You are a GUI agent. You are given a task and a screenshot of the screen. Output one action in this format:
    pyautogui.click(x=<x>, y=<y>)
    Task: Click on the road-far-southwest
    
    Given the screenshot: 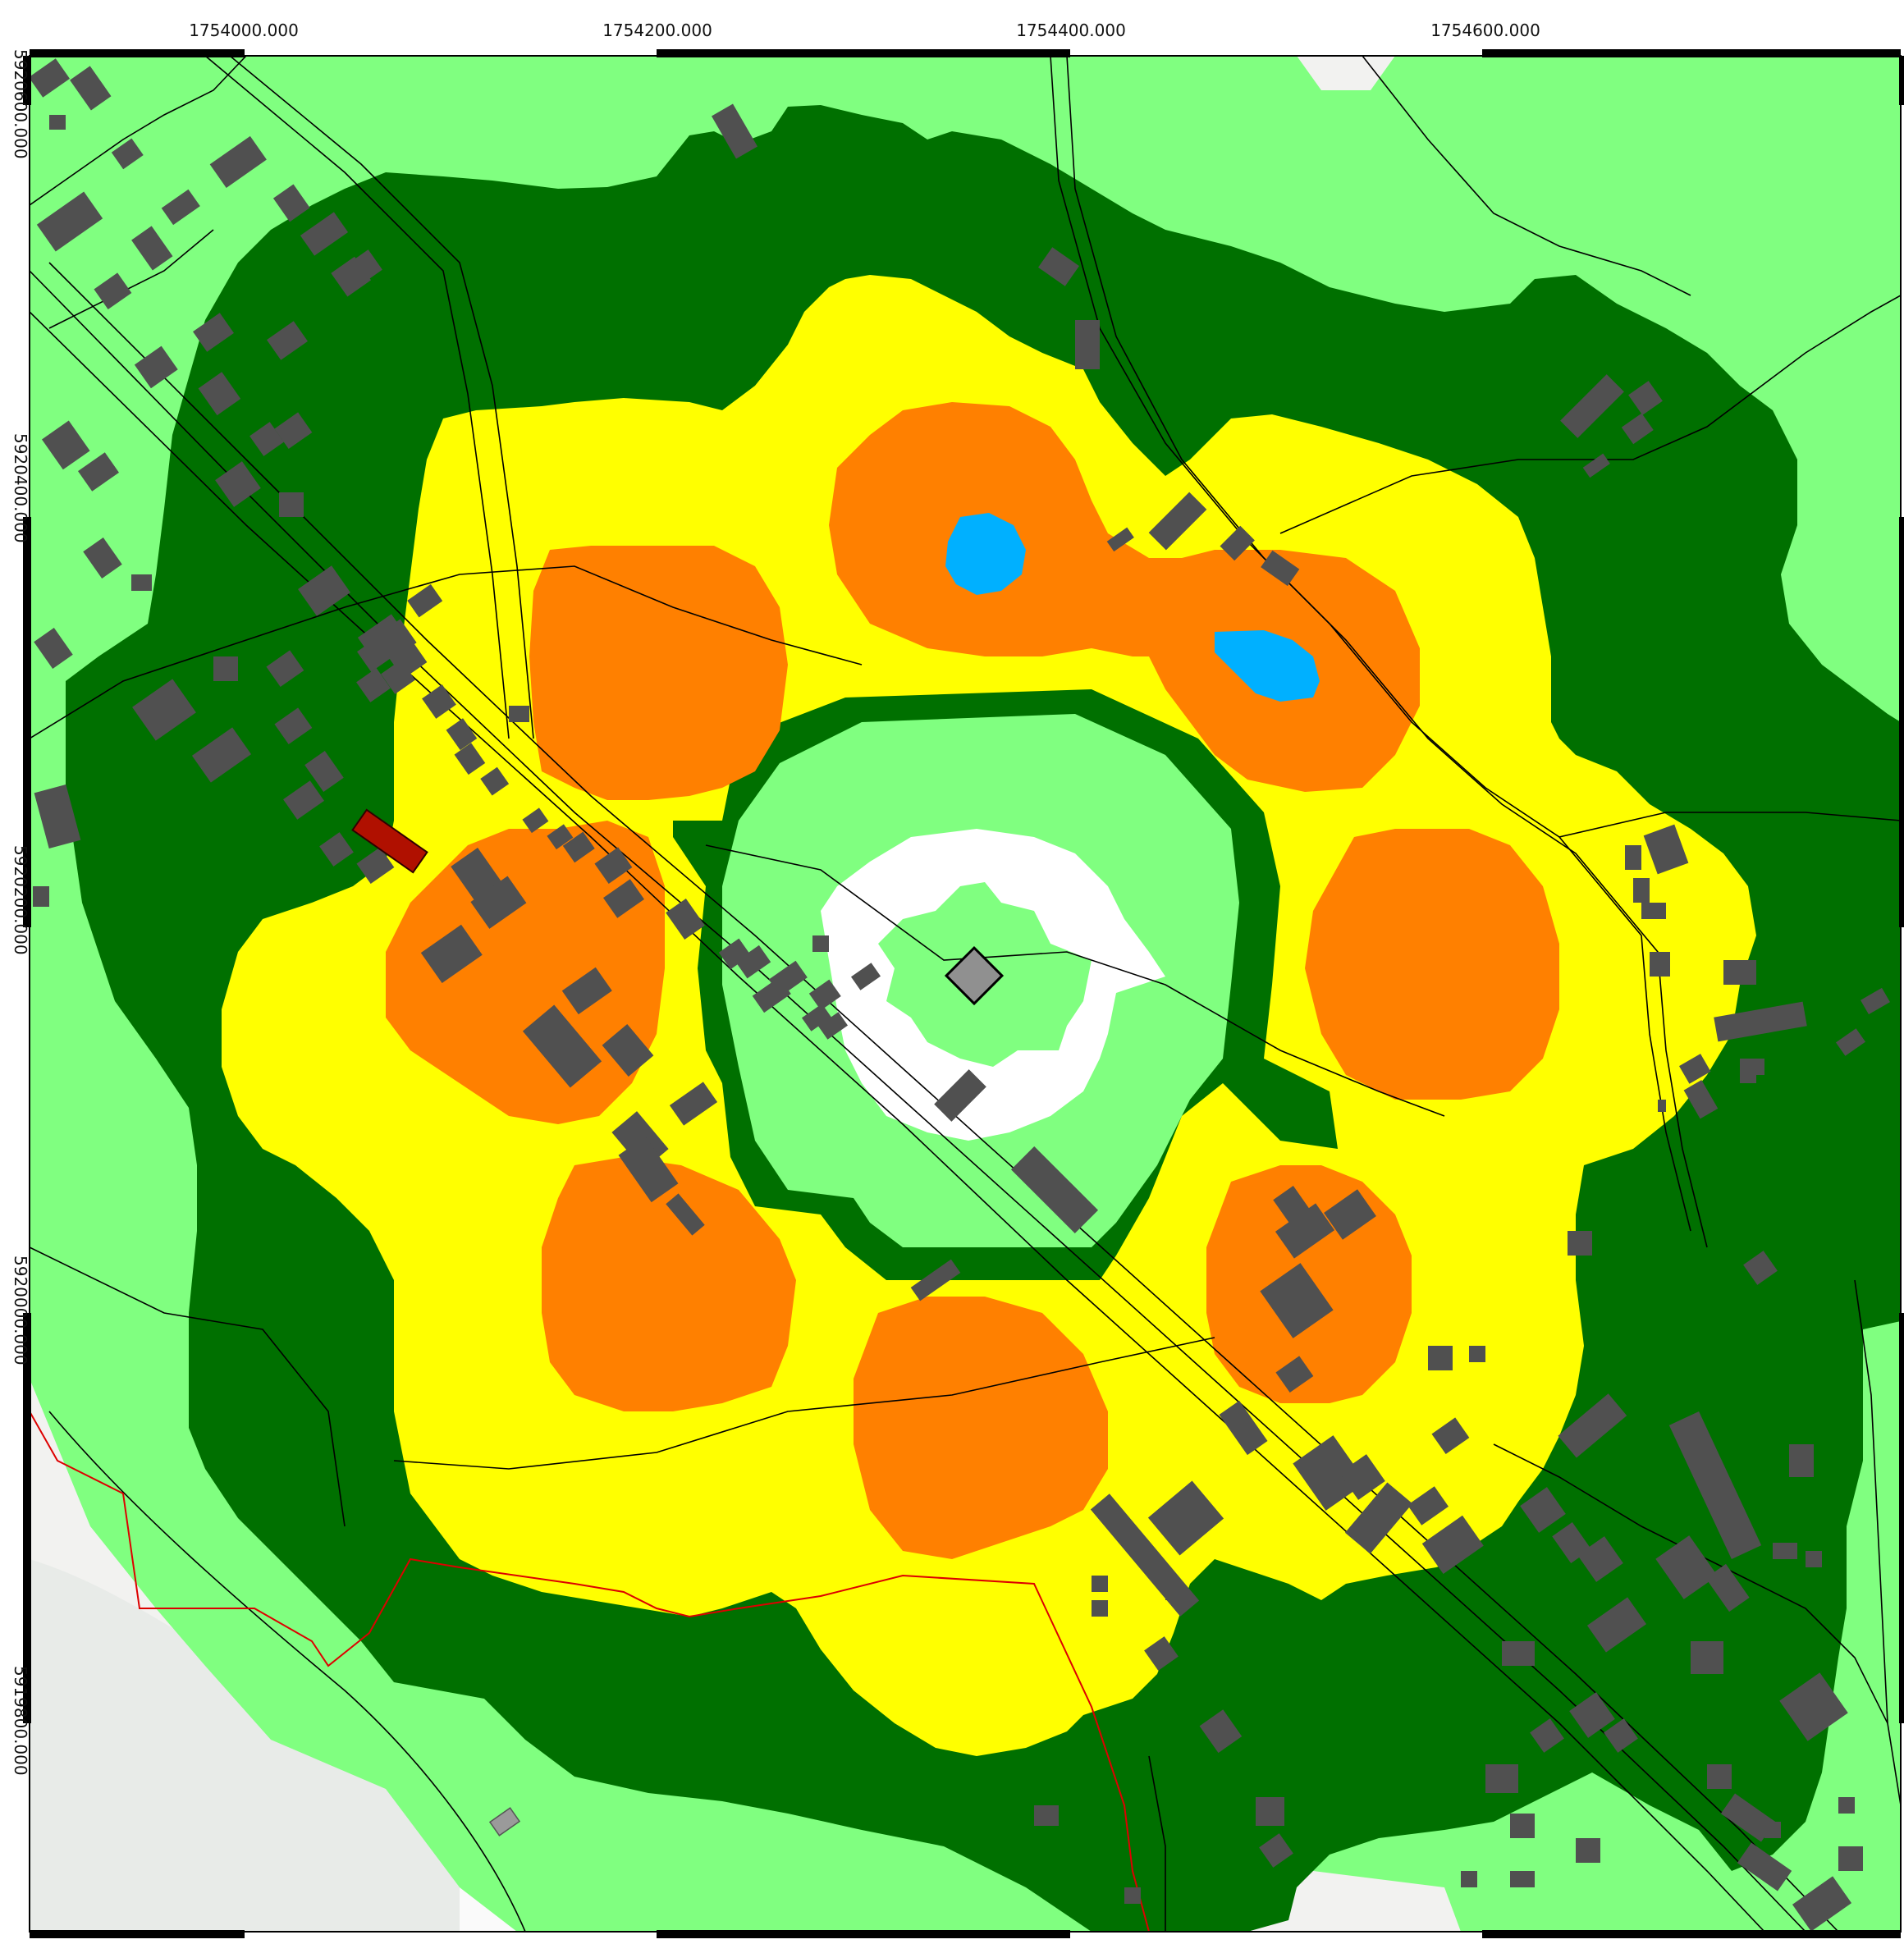 What is the action you would take?
    pyautogui.click(x=287, y=1671)
    